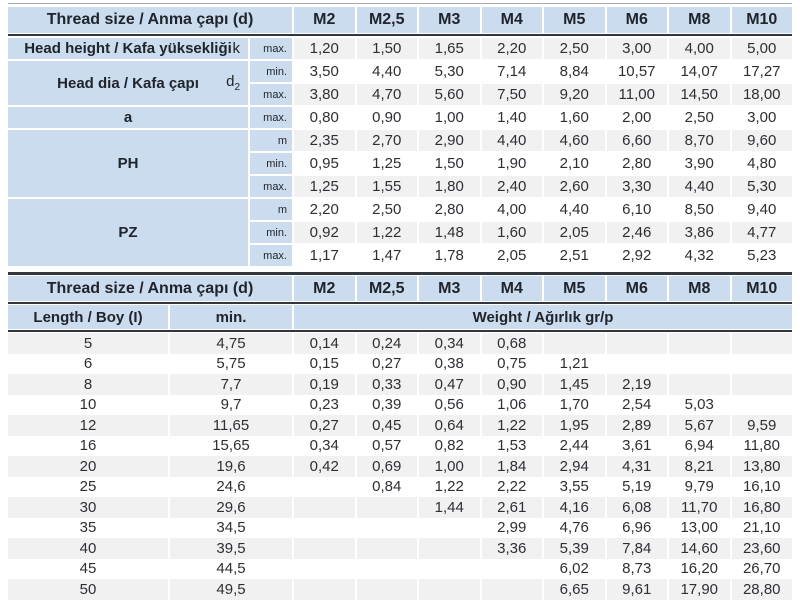  What do you see at coordinates (150, 288) in the screenshot?
I see `weight-table-title: Thread size / Anma çapı (d)` at bounding box center [150, 288].